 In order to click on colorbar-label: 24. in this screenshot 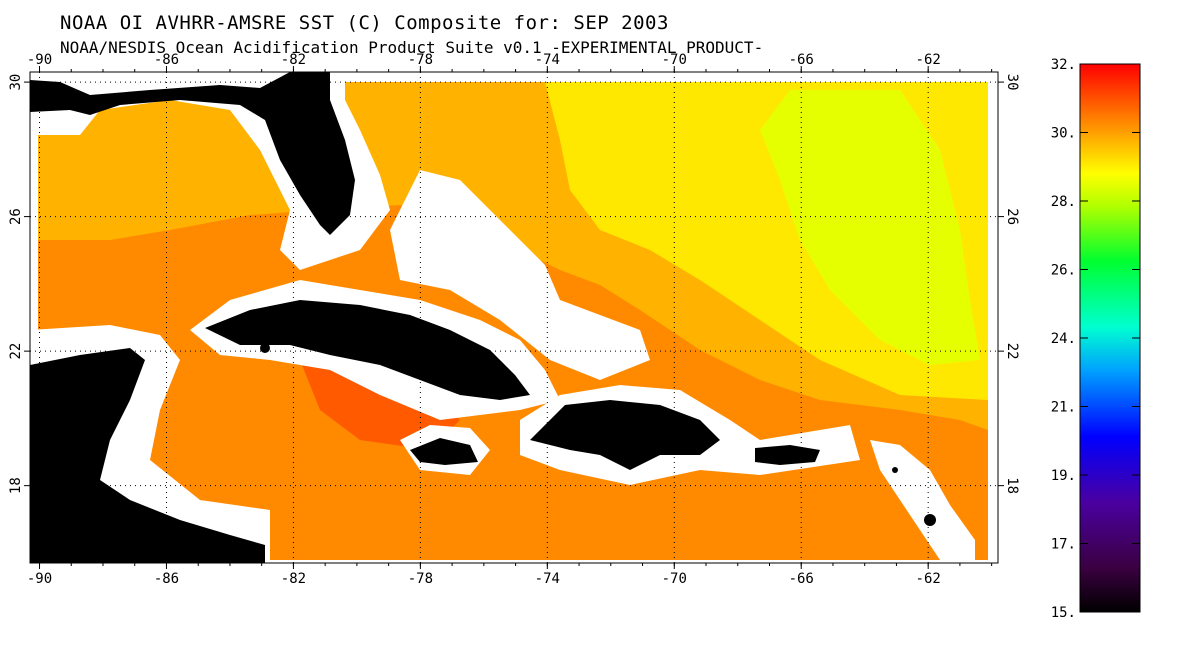, I will do `click(1063, 339)`.